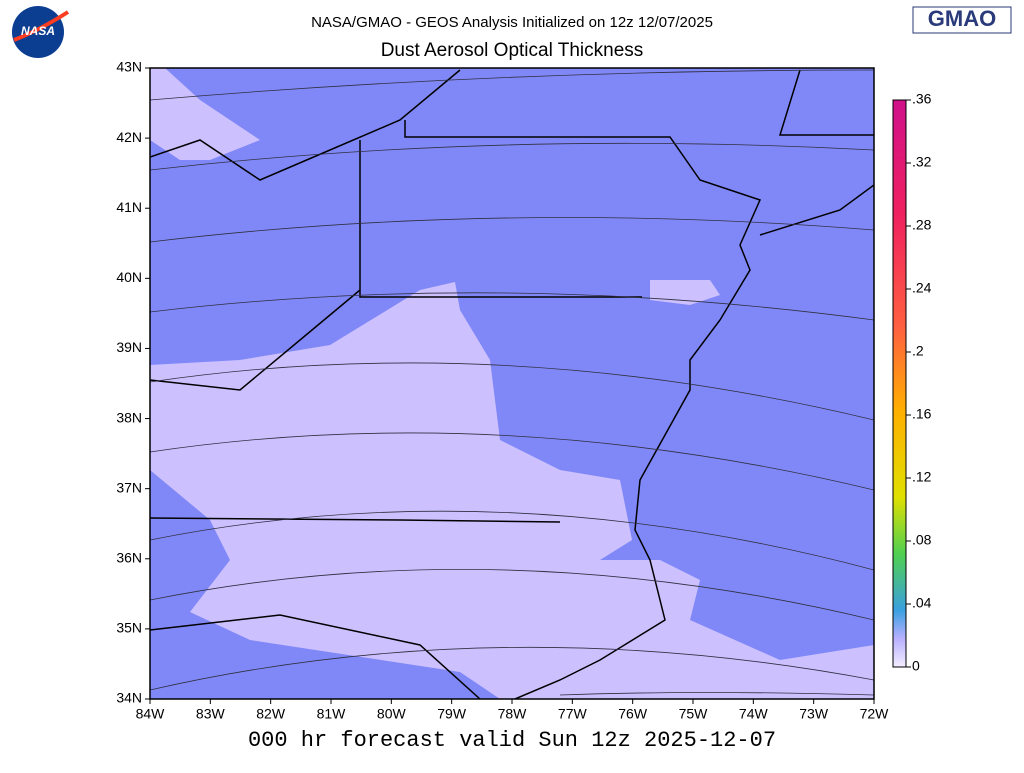 The image size is (1024, 773). I want to click on colorbar-tick-label: .24, so click(922, 288).